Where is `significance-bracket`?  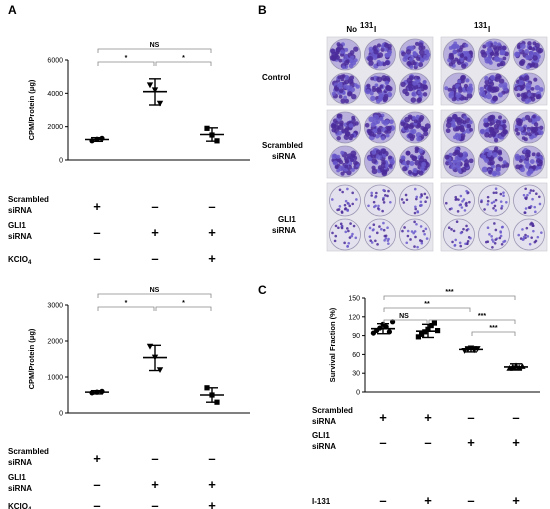 significance-bracket is located at coordinates (405, 321).